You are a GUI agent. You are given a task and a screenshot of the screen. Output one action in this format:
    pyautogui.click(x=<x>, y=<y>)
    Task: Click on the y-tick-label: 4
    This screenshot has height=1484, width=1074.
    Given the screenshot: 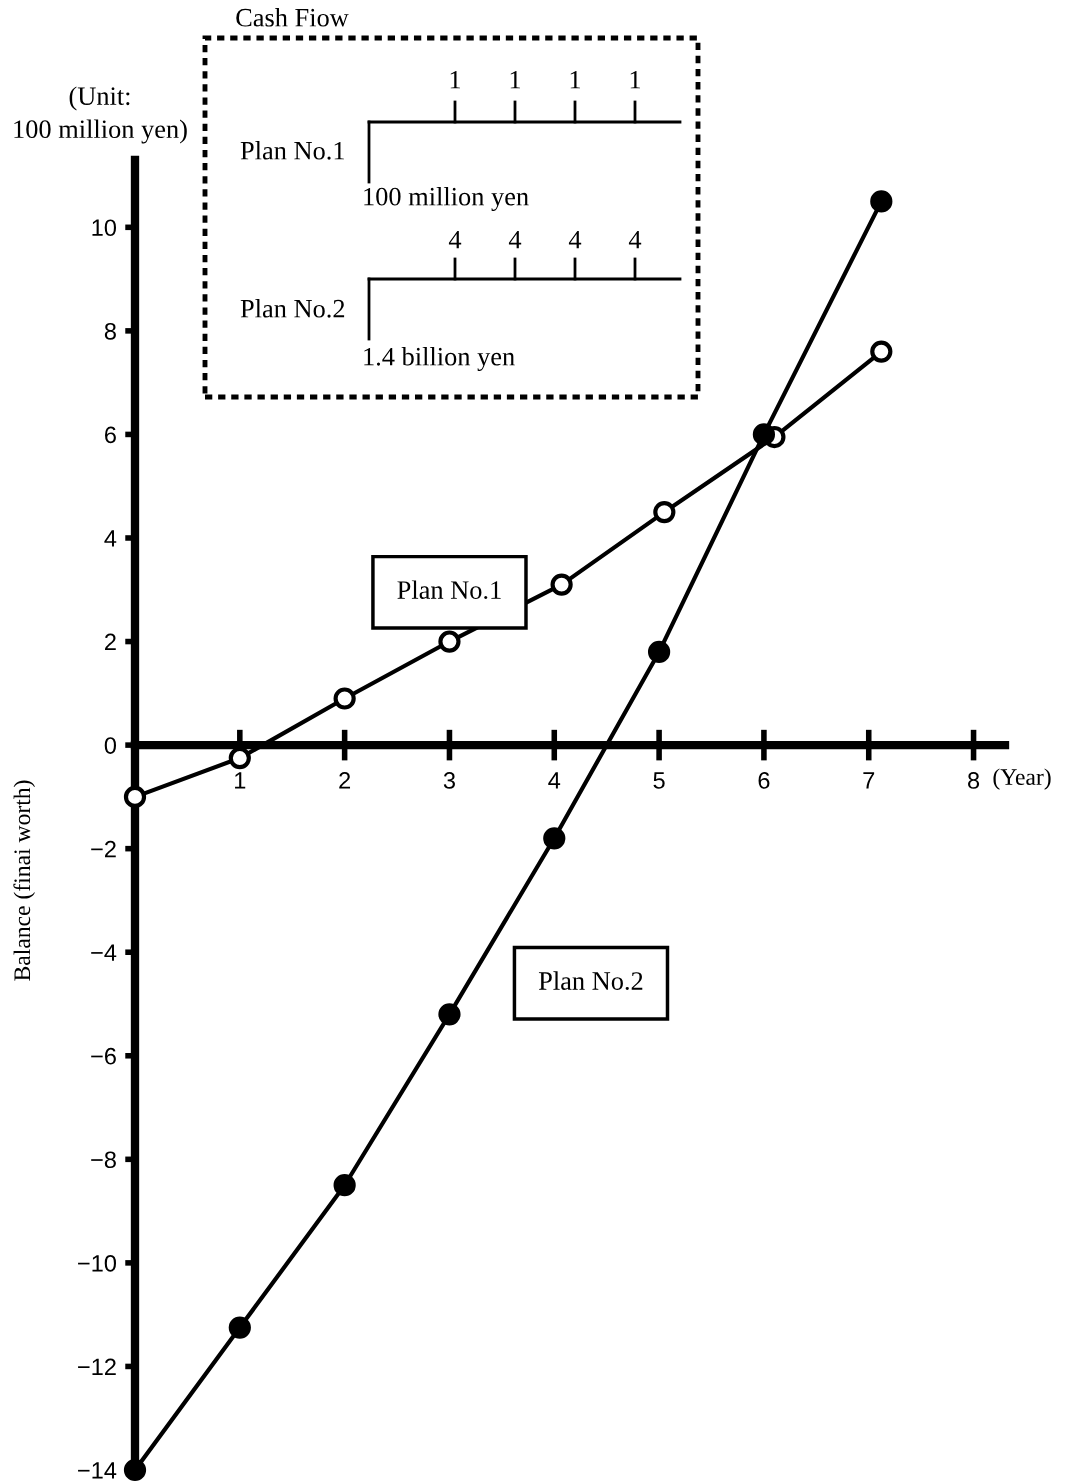 What is the action you would take?
    pyautogui.click(x=110, y=538)
    